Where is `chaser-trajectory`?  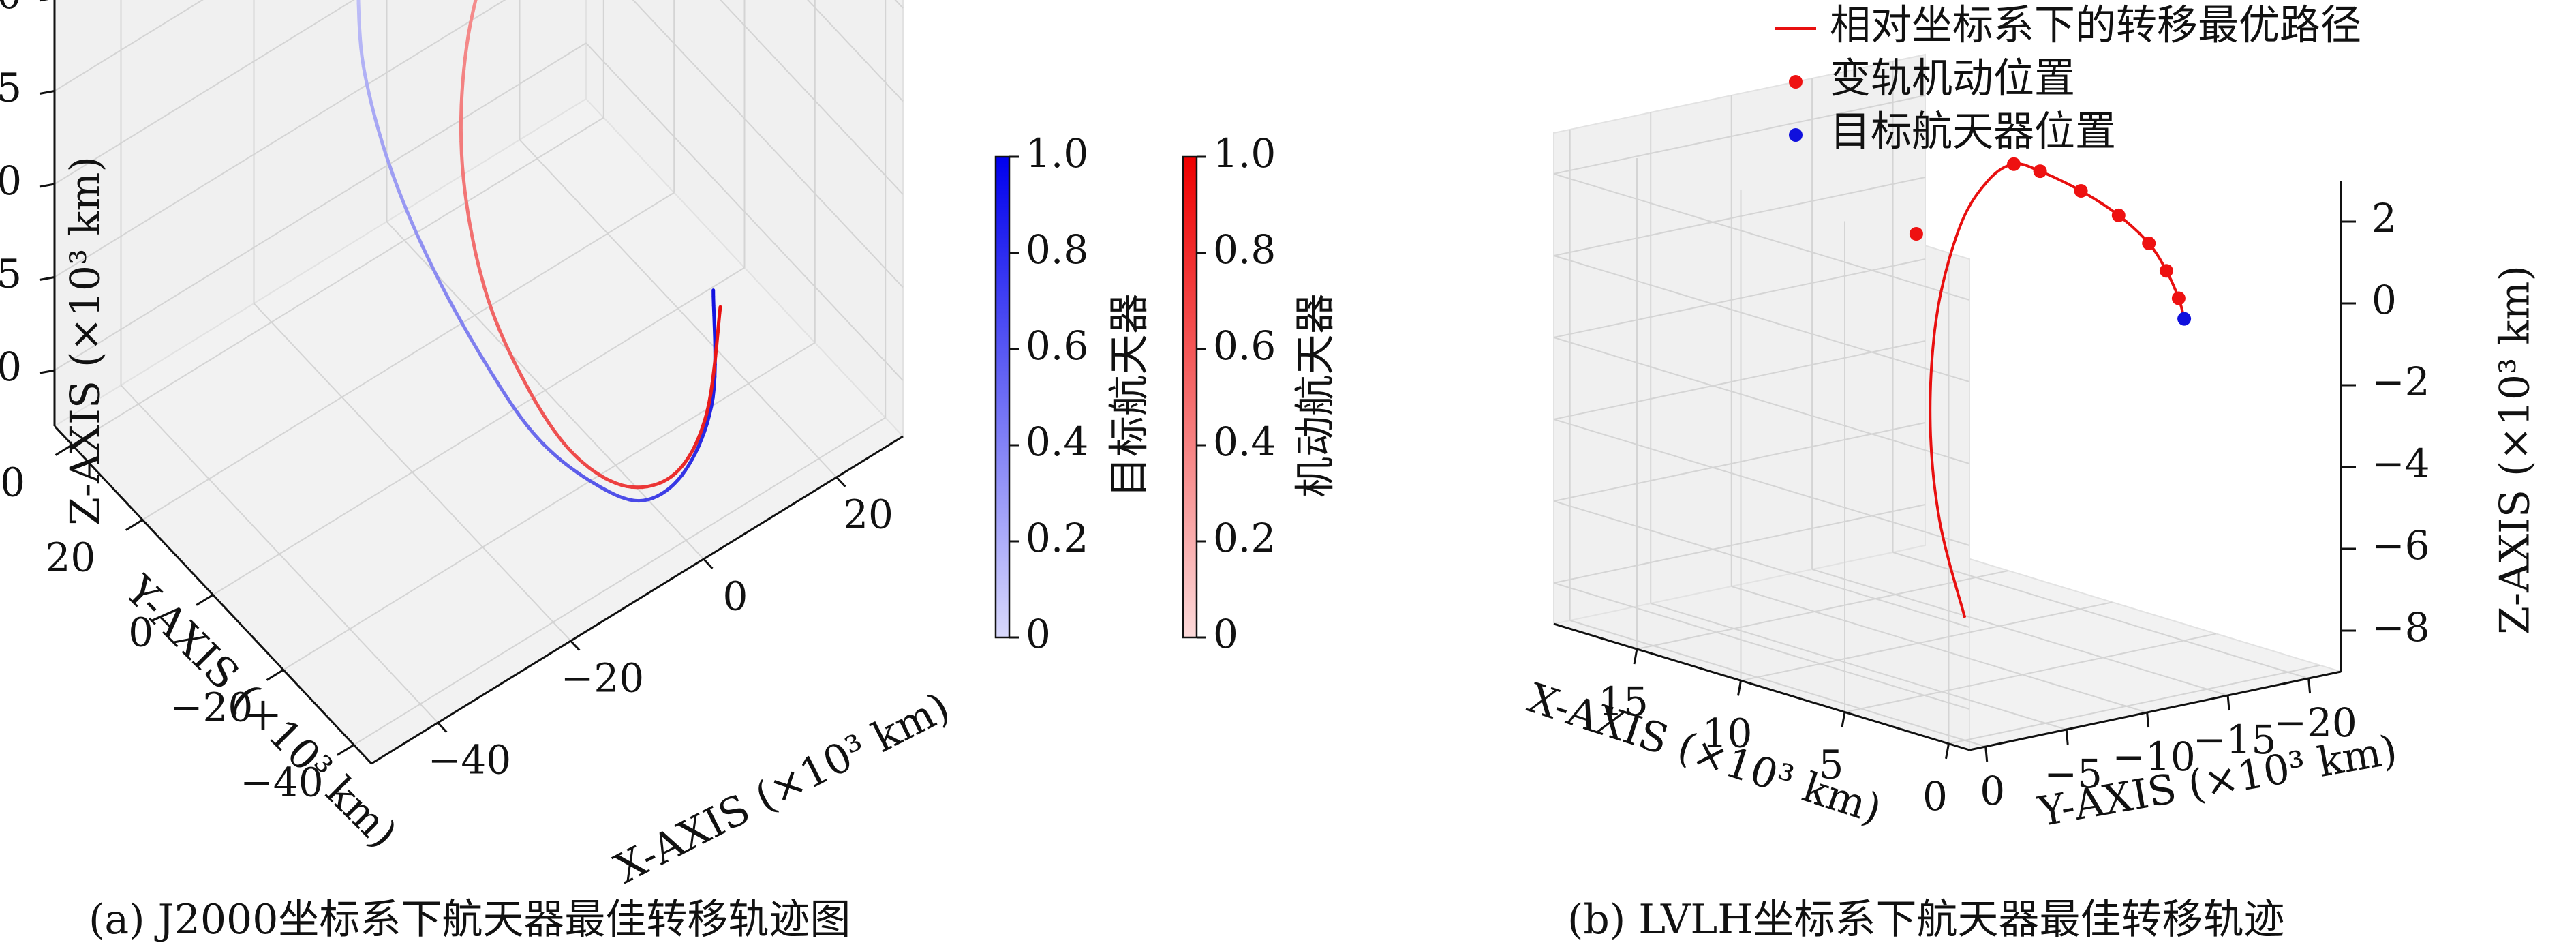
chaser-trajectory is located at coordinates (590, 245).